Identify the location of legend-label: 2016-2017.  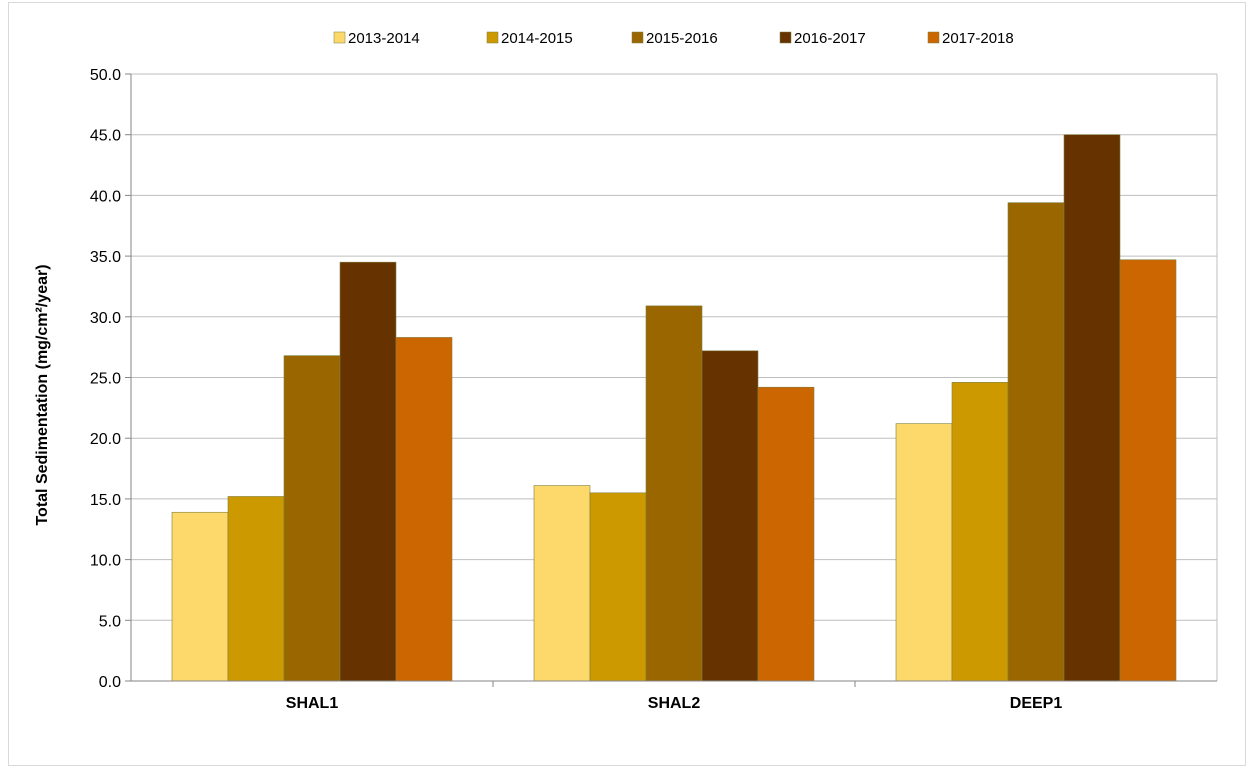
(830, 38).